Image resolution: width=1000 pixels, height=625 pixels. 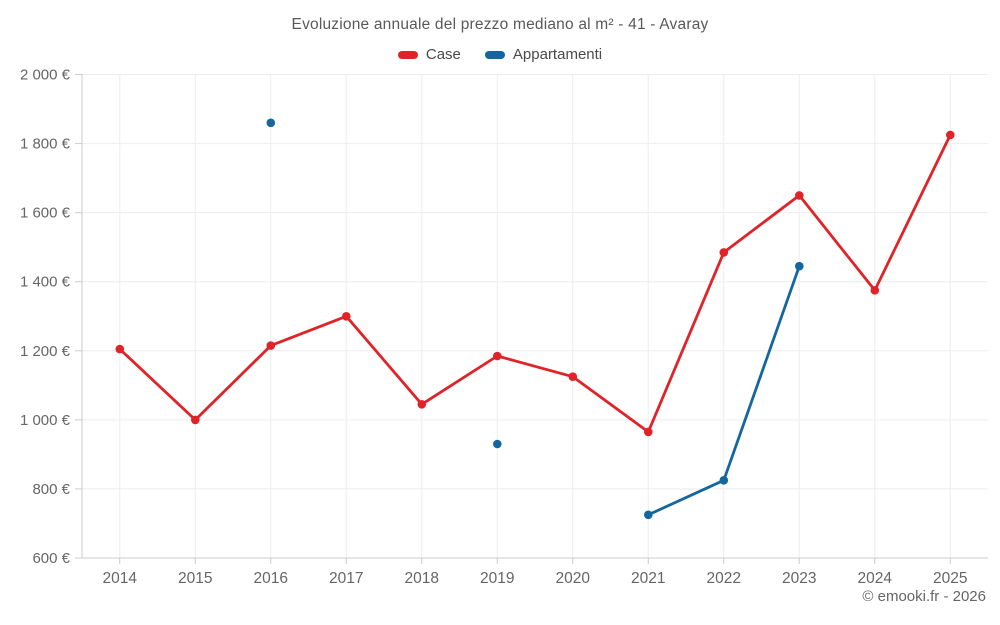 I want to click on x-tick-label: 2014, so click(x=120, y=578).